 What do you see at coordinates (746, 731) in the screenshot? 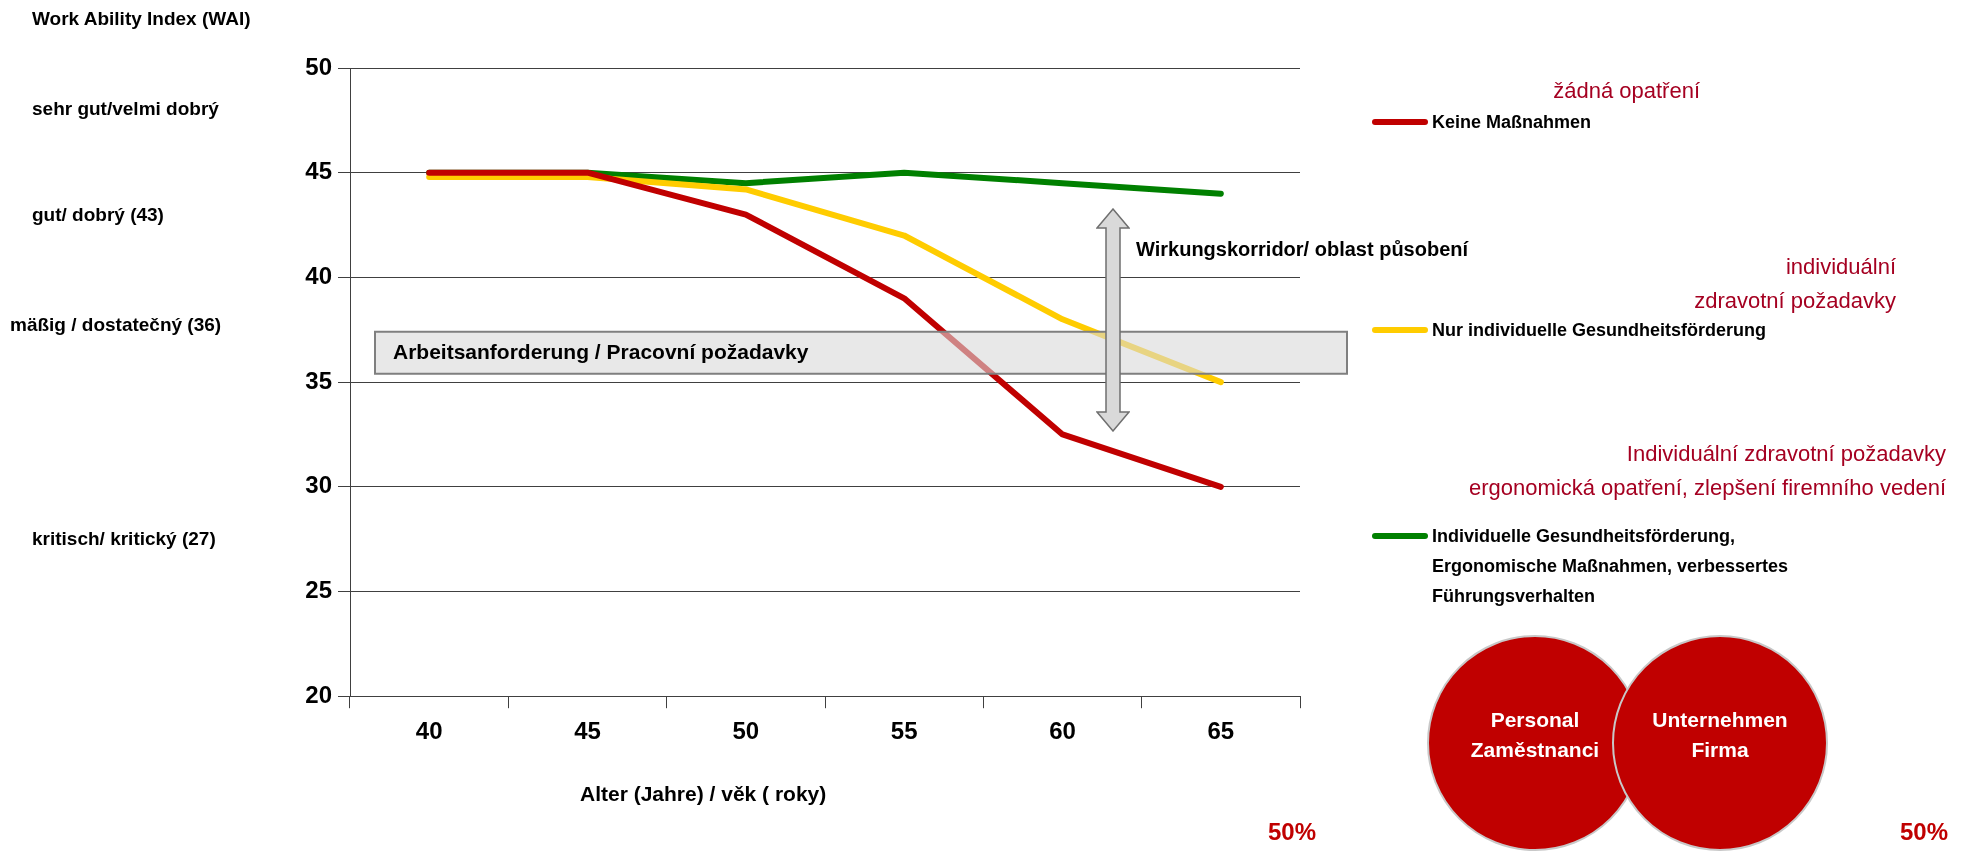
I see `x-tick-label: 50` at bounding box center [746, 731].